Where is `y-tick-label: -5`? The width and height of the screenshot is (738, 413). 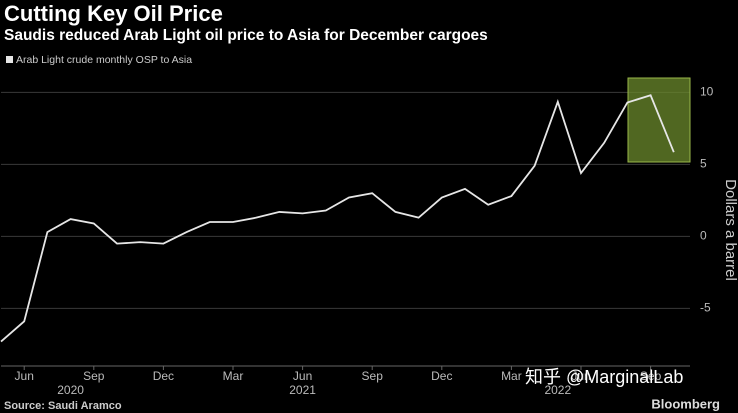
y-tick-label: -5 is located at coordinates (705, 308).